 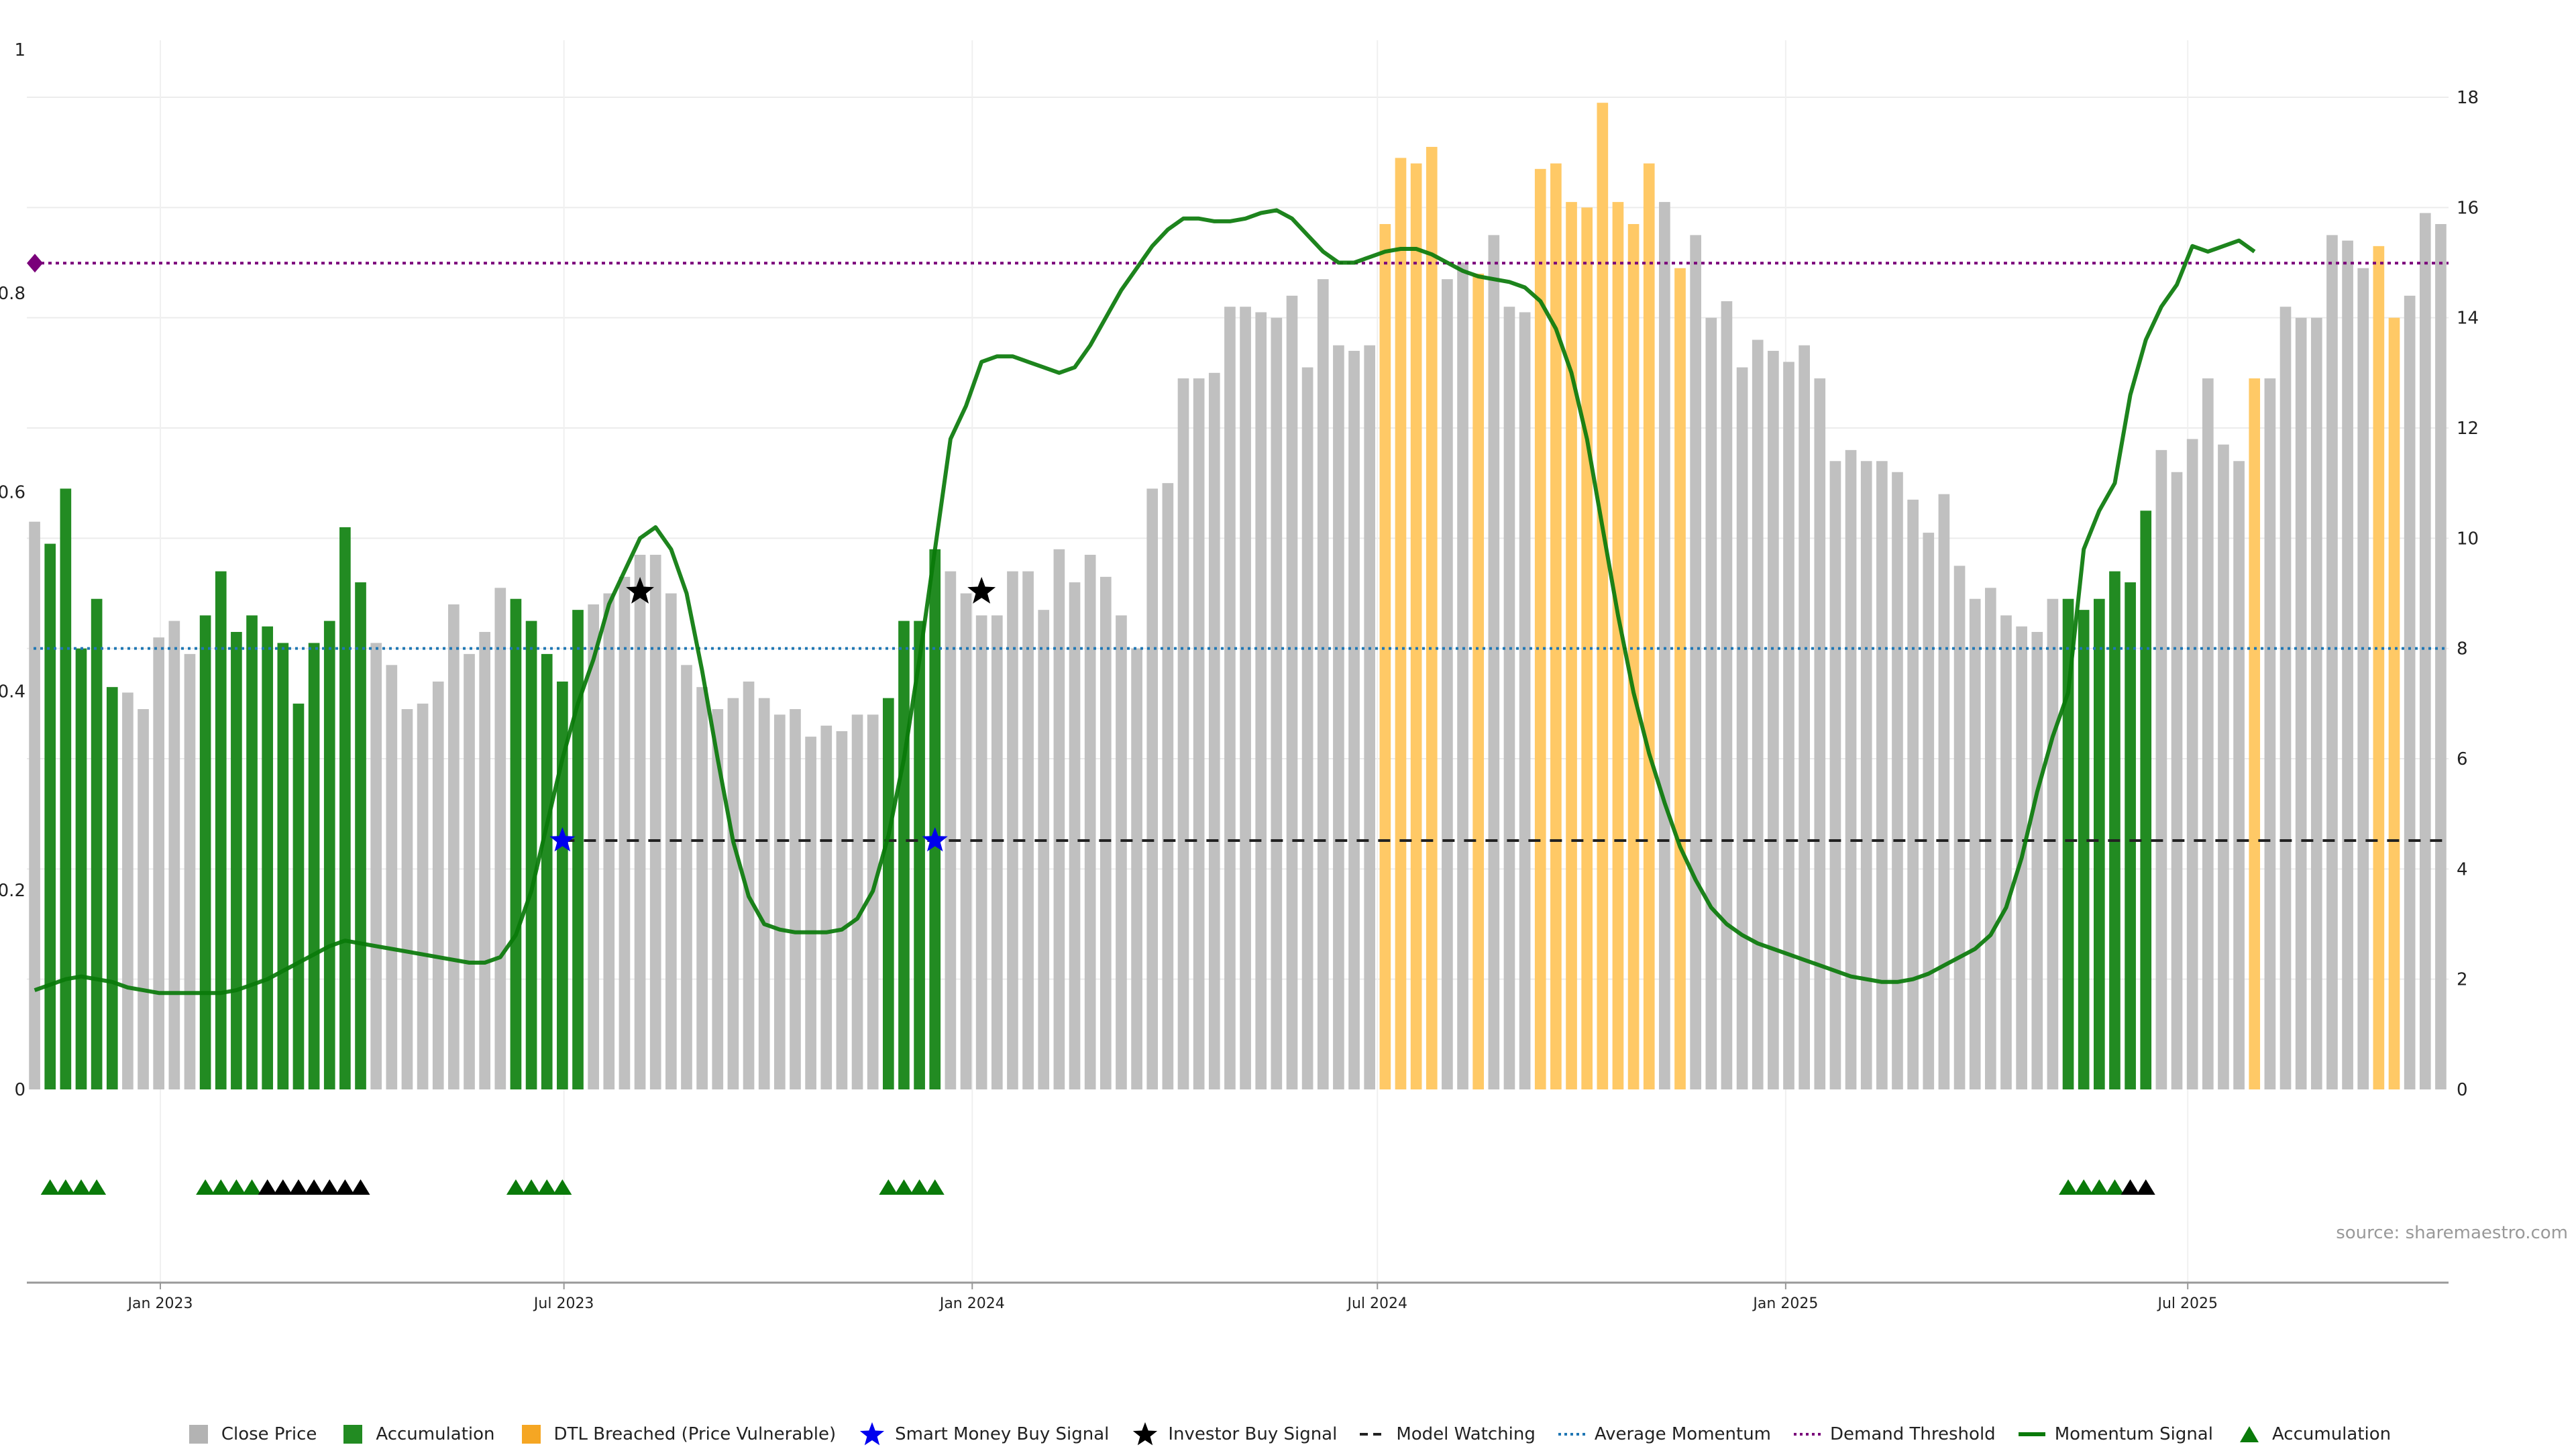 I want to click on legend-item: DTL Breached (Price Vulnerable), so click(x=677, y=1434).